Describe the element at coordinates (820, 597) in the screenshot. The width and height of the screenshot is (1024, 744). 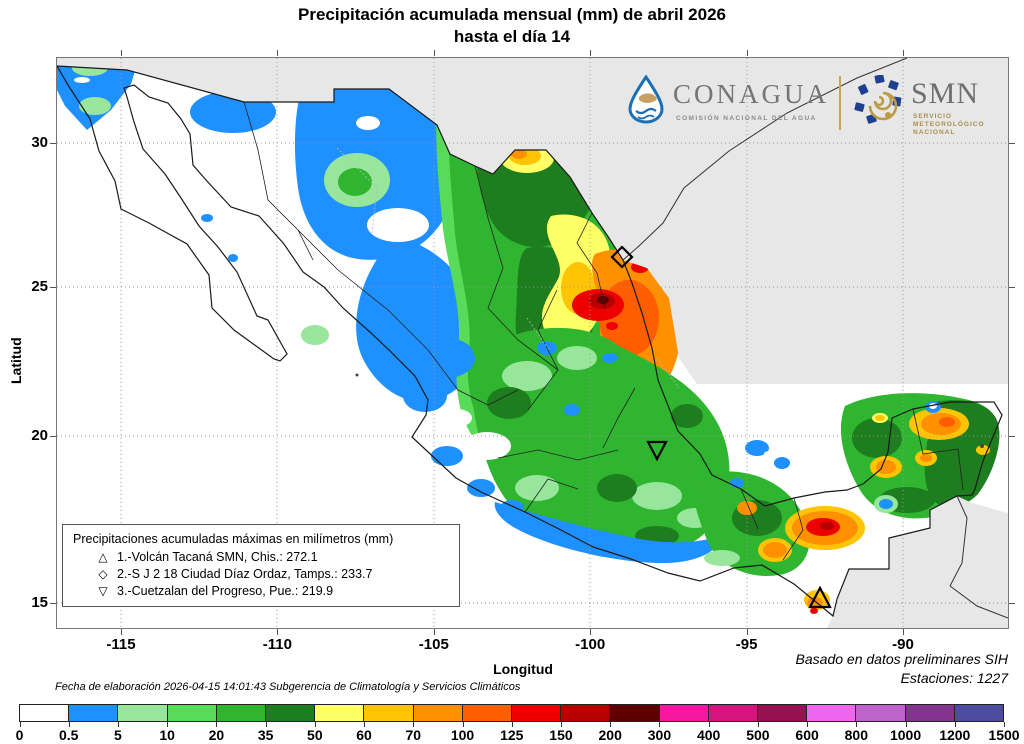
I see `station-marker-triangle-up` at that location.